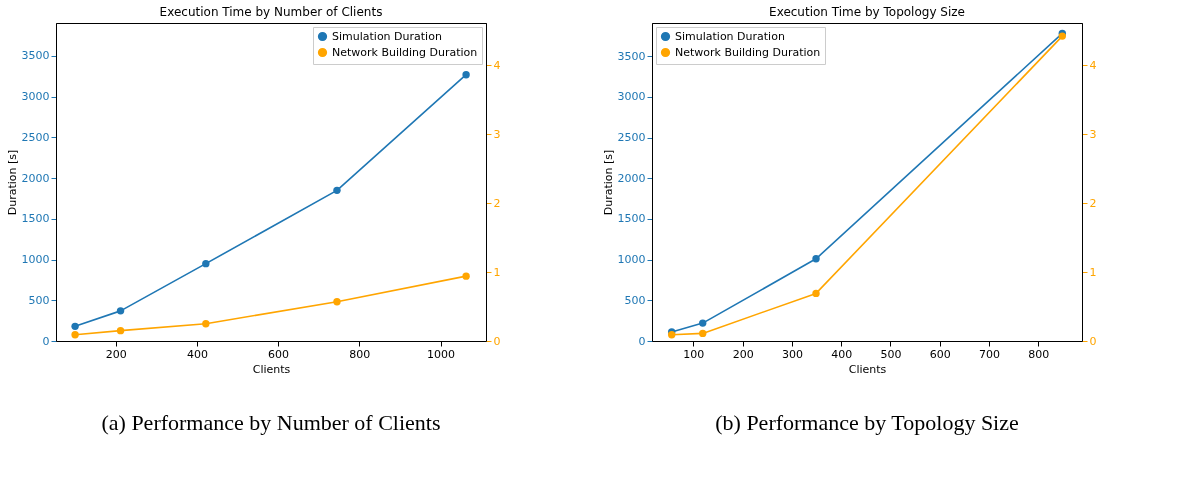 The image size is (1193, 484). What do you see at coordinates (271, 422) in the screenshot?
I see `text: (a) Performance by Number of Clients` at bounding box center [271, 422].